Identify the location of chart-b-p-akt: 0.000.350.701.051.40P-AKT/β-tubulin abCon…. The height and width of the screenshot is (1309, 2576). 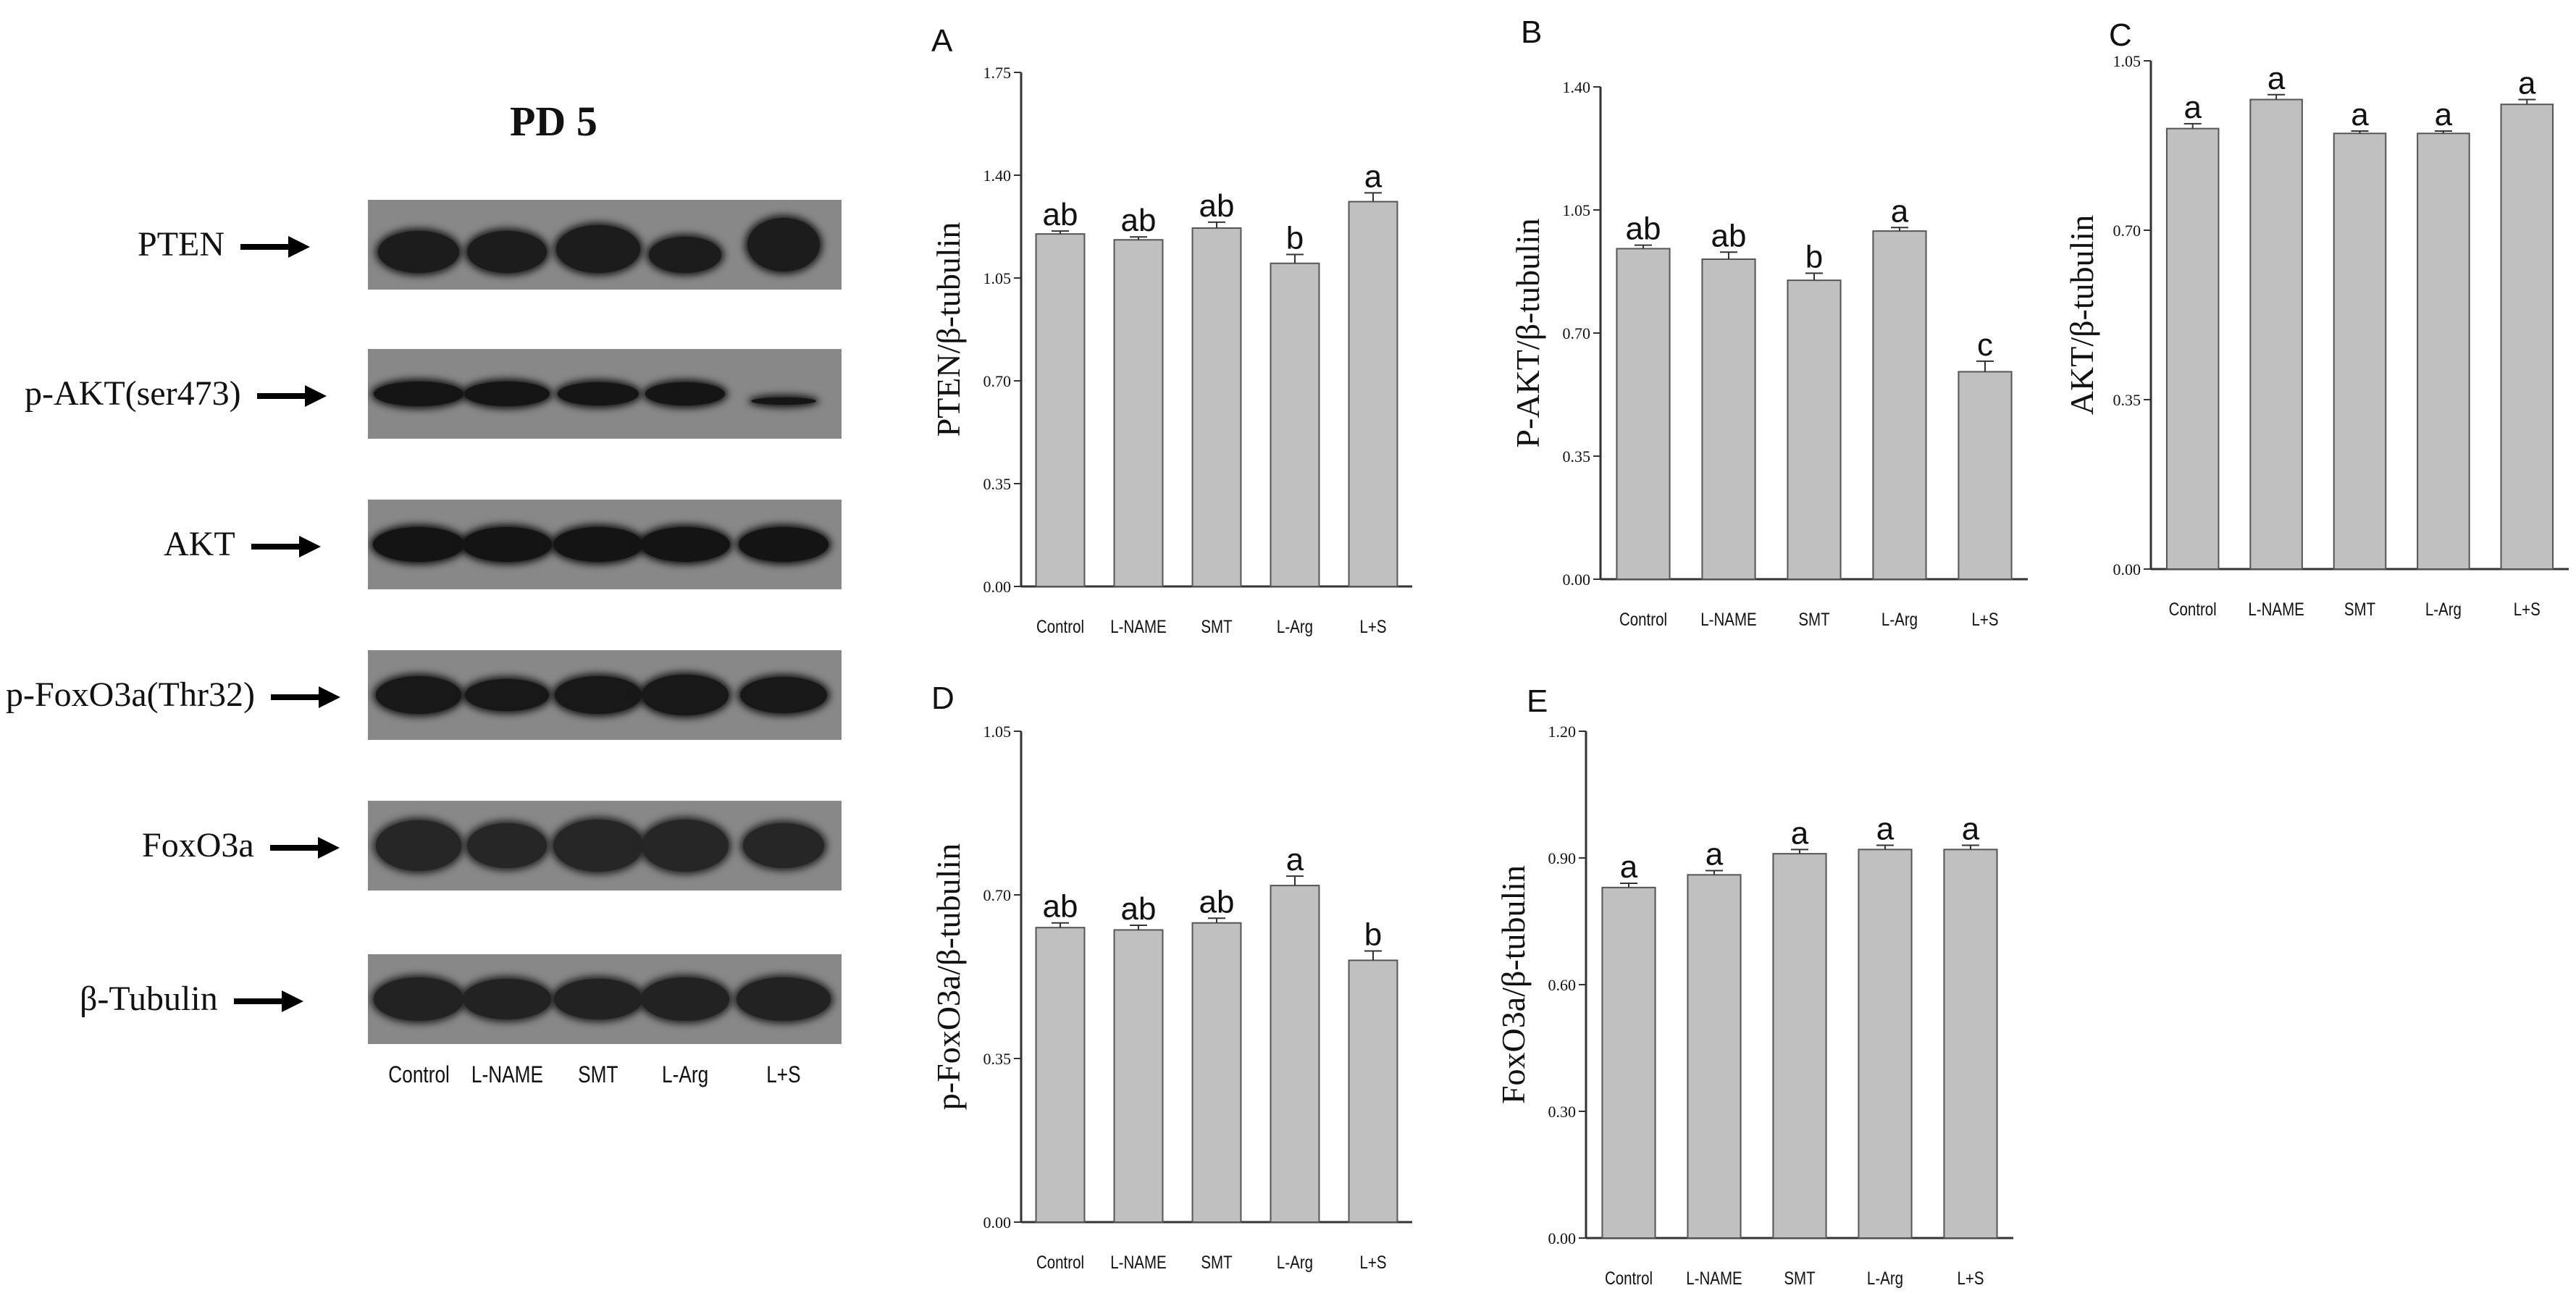
(1768, 353).